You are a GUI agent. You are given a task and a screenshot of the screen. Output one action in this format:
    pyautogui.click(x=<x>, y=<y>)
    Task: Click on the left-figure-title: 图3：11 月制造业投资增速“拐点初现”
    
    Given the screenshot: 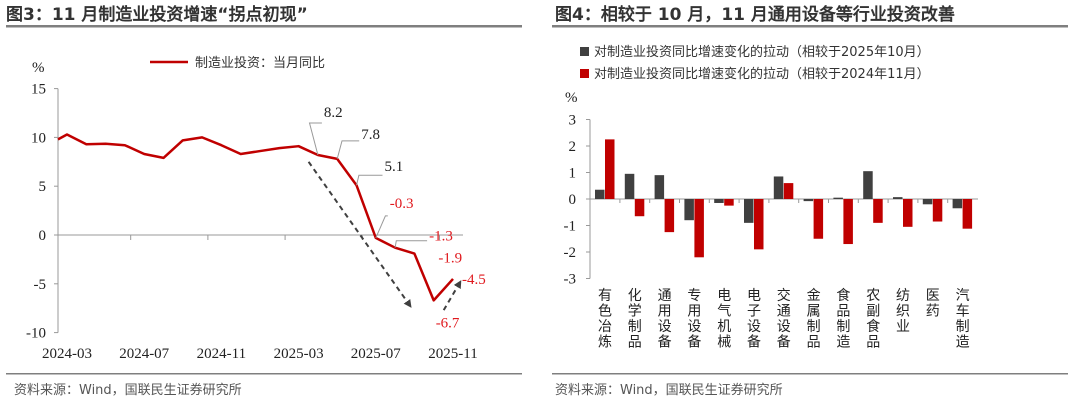 What is the action you would take?
    pyautogui.click(x=157, y=14)
    